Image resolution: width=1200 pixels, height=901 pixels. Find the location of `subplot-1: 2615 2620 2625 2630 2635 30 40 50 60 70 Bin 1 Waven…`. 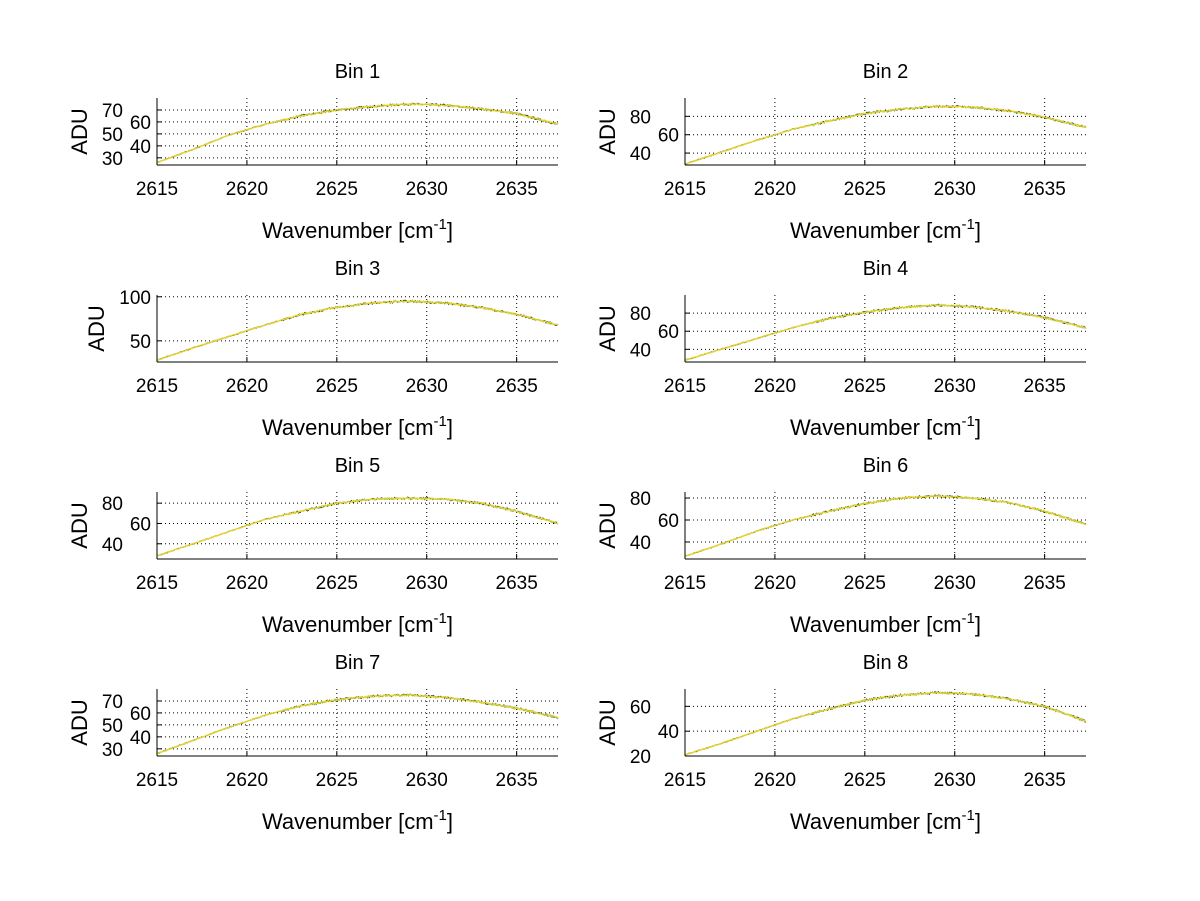

subplot-1: 2615 2620 2625 2630 2635 30 40 50 60 70 Bin 1 Waven… is located at coordinates (313, 152).